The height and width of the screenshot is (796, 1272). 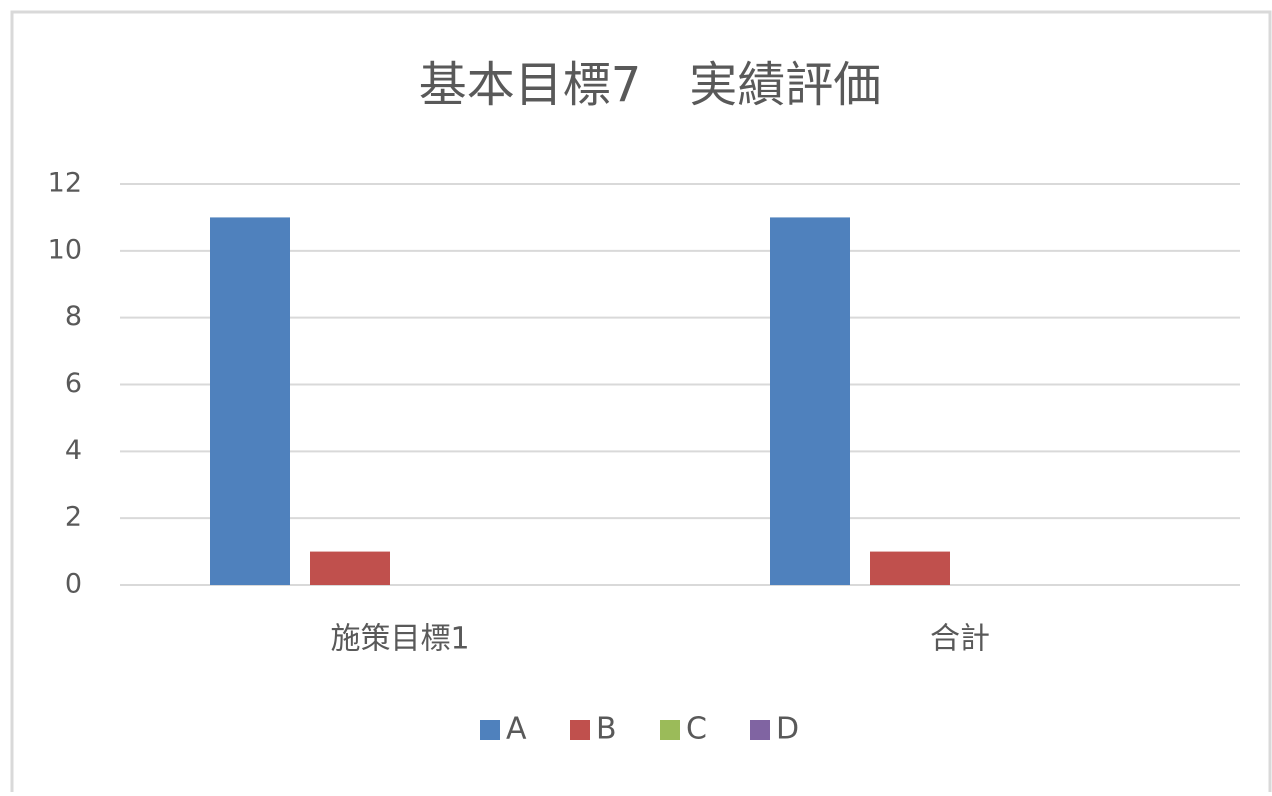 I want to click on y-tick-label: 2, so click(x=73, y=517).